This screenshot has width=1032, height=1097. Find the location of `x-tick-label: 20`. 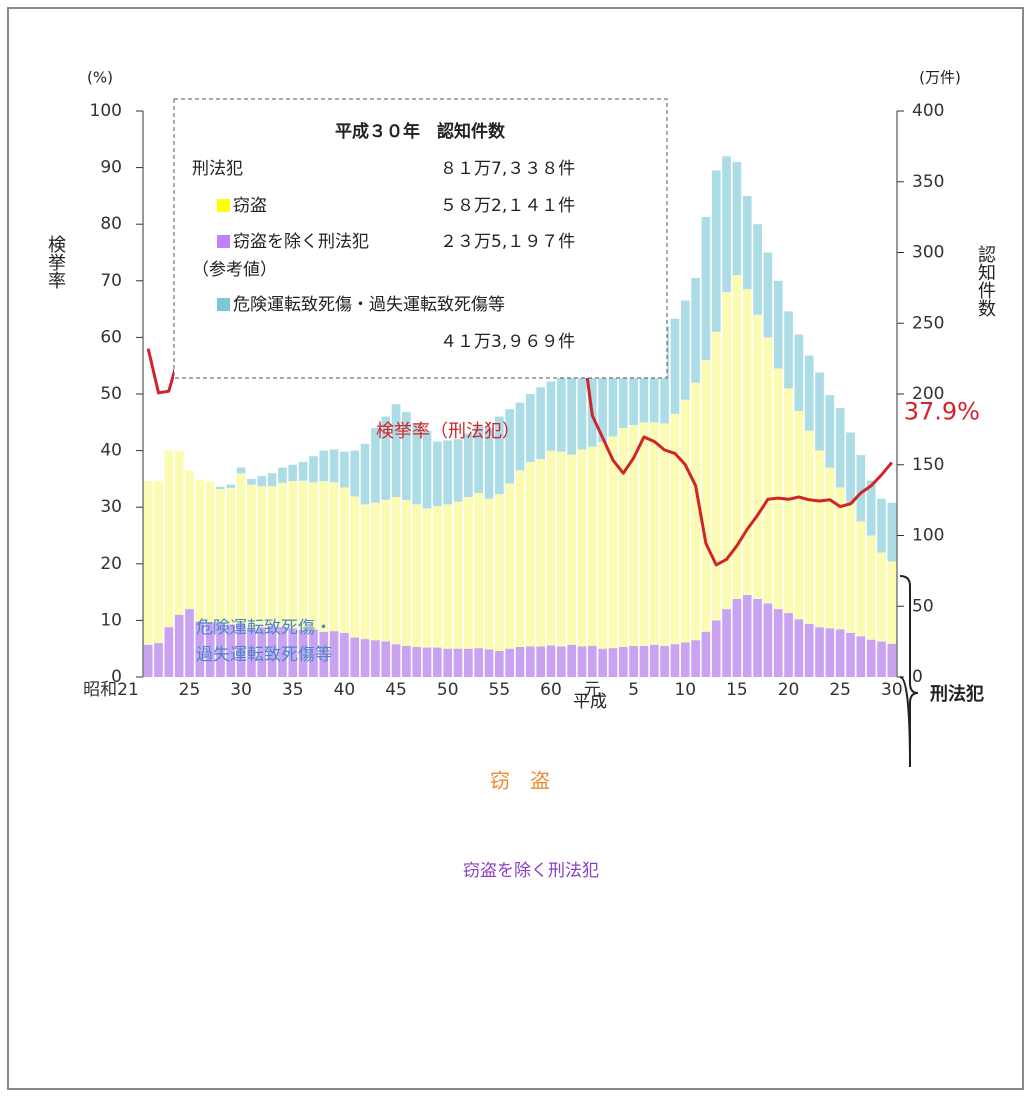

x-tick-label: 20 is located at coordinates (789, 690).